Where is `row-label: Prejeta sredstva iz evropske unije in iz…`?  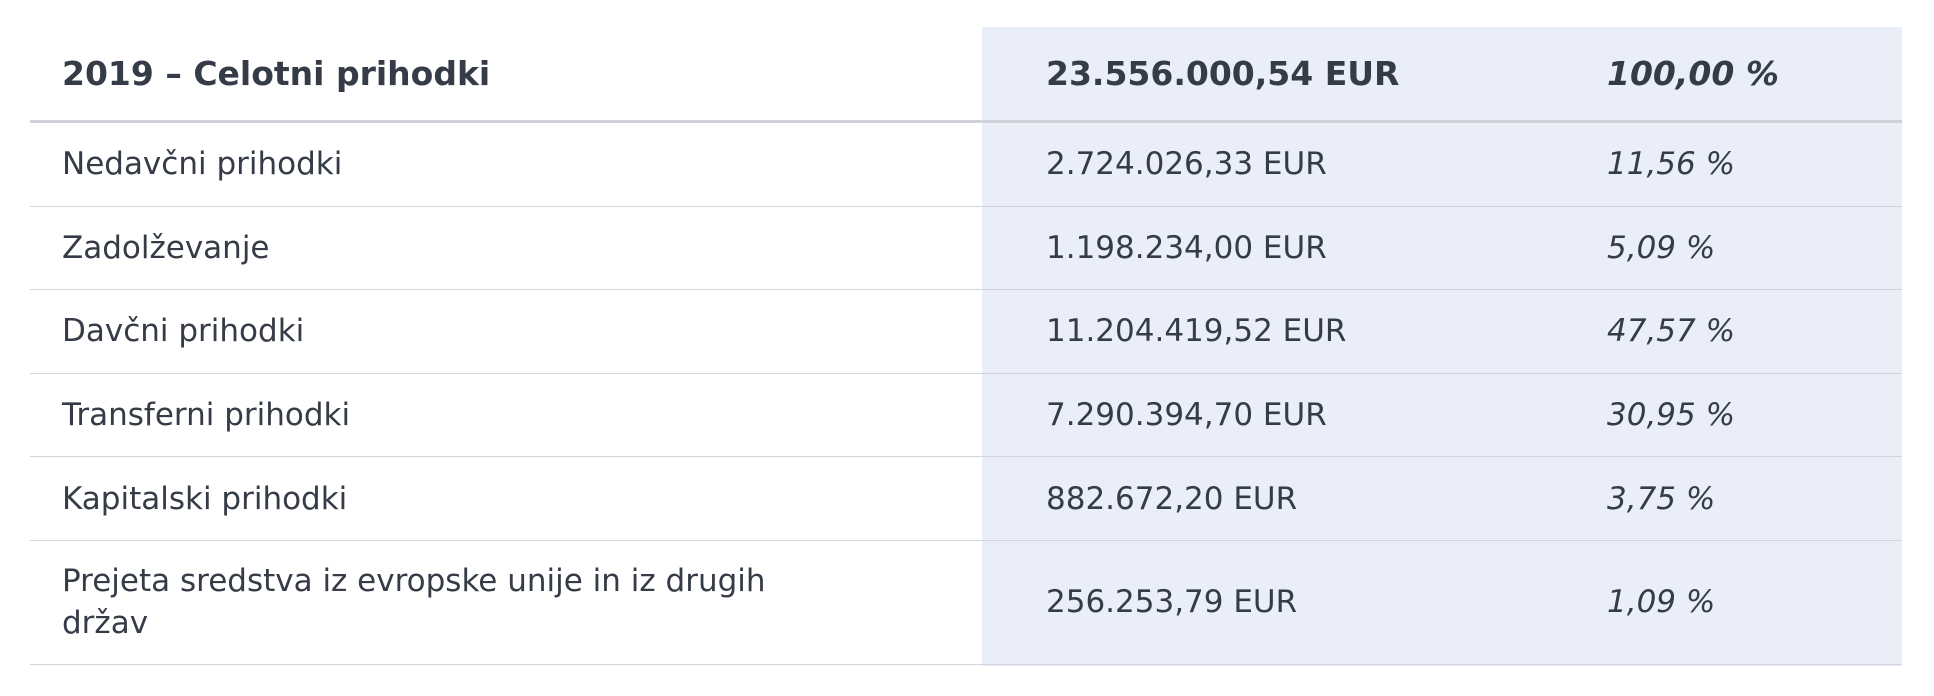
row-label: Prejeta sredstva iz evropske unije in iz… is located at coordinates (414, 602).